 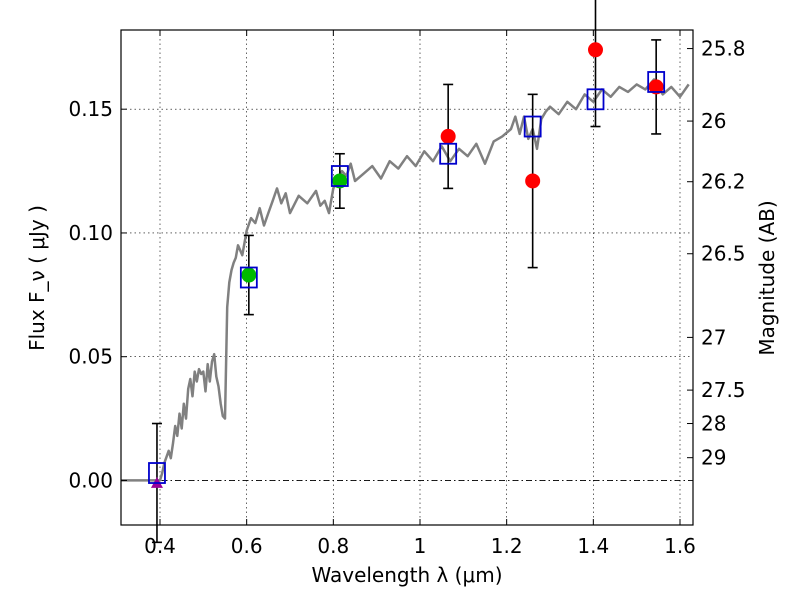 I want to click on magnitude-tick-label: 27, so click(x=713, y=337).